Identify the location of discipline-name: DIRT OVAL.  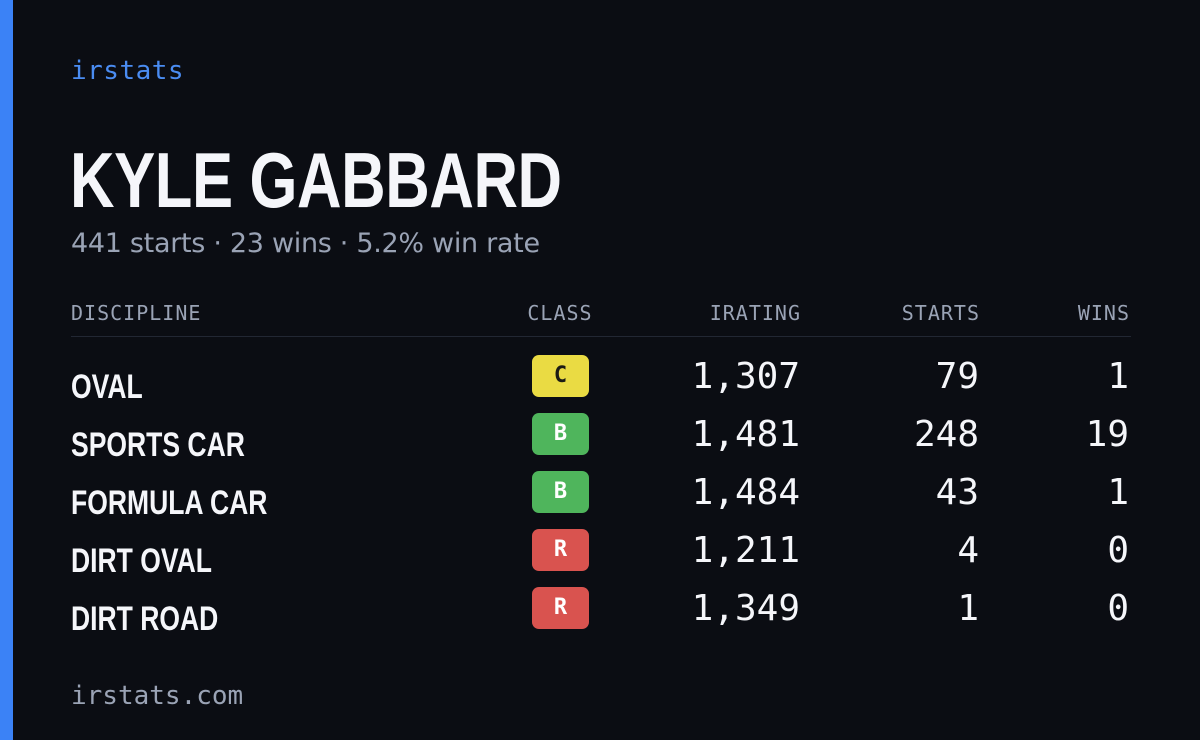
(141, 561).